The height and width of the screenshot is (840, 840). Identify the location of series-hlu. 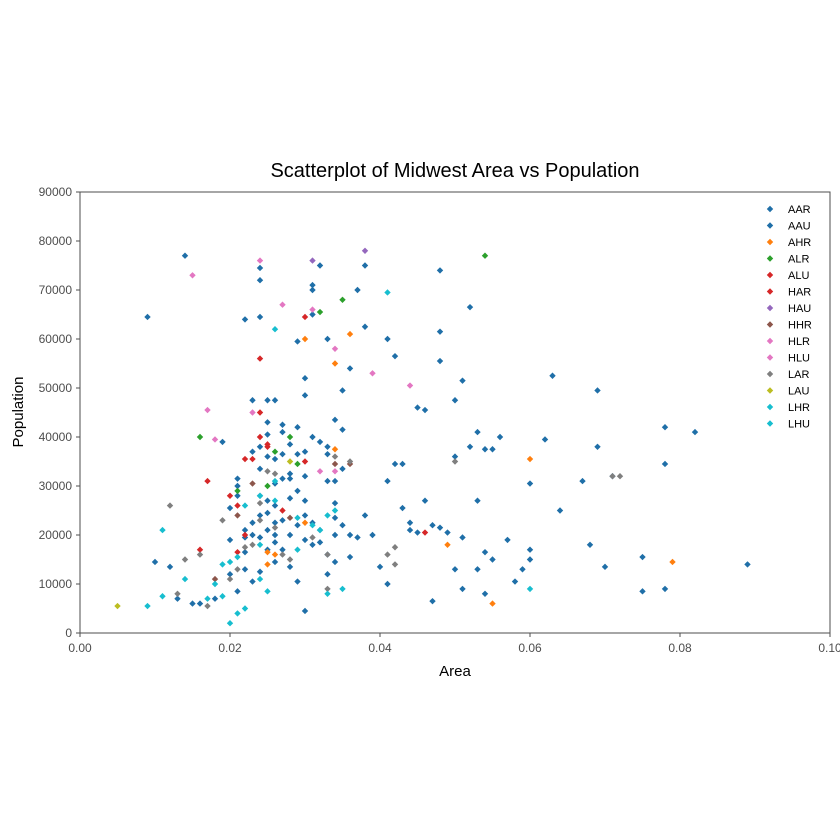
(312, 422).